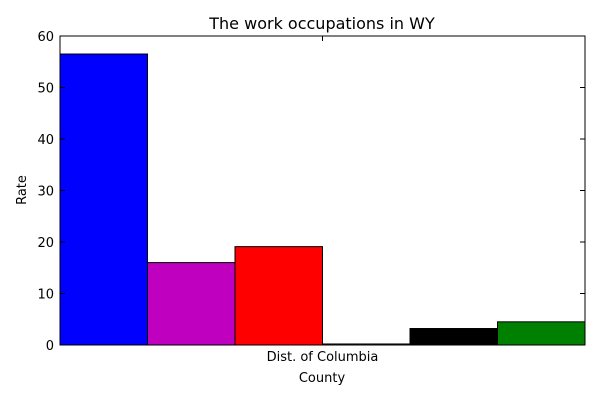  I want to click on y-tick-label: 20, so click(45, 243).